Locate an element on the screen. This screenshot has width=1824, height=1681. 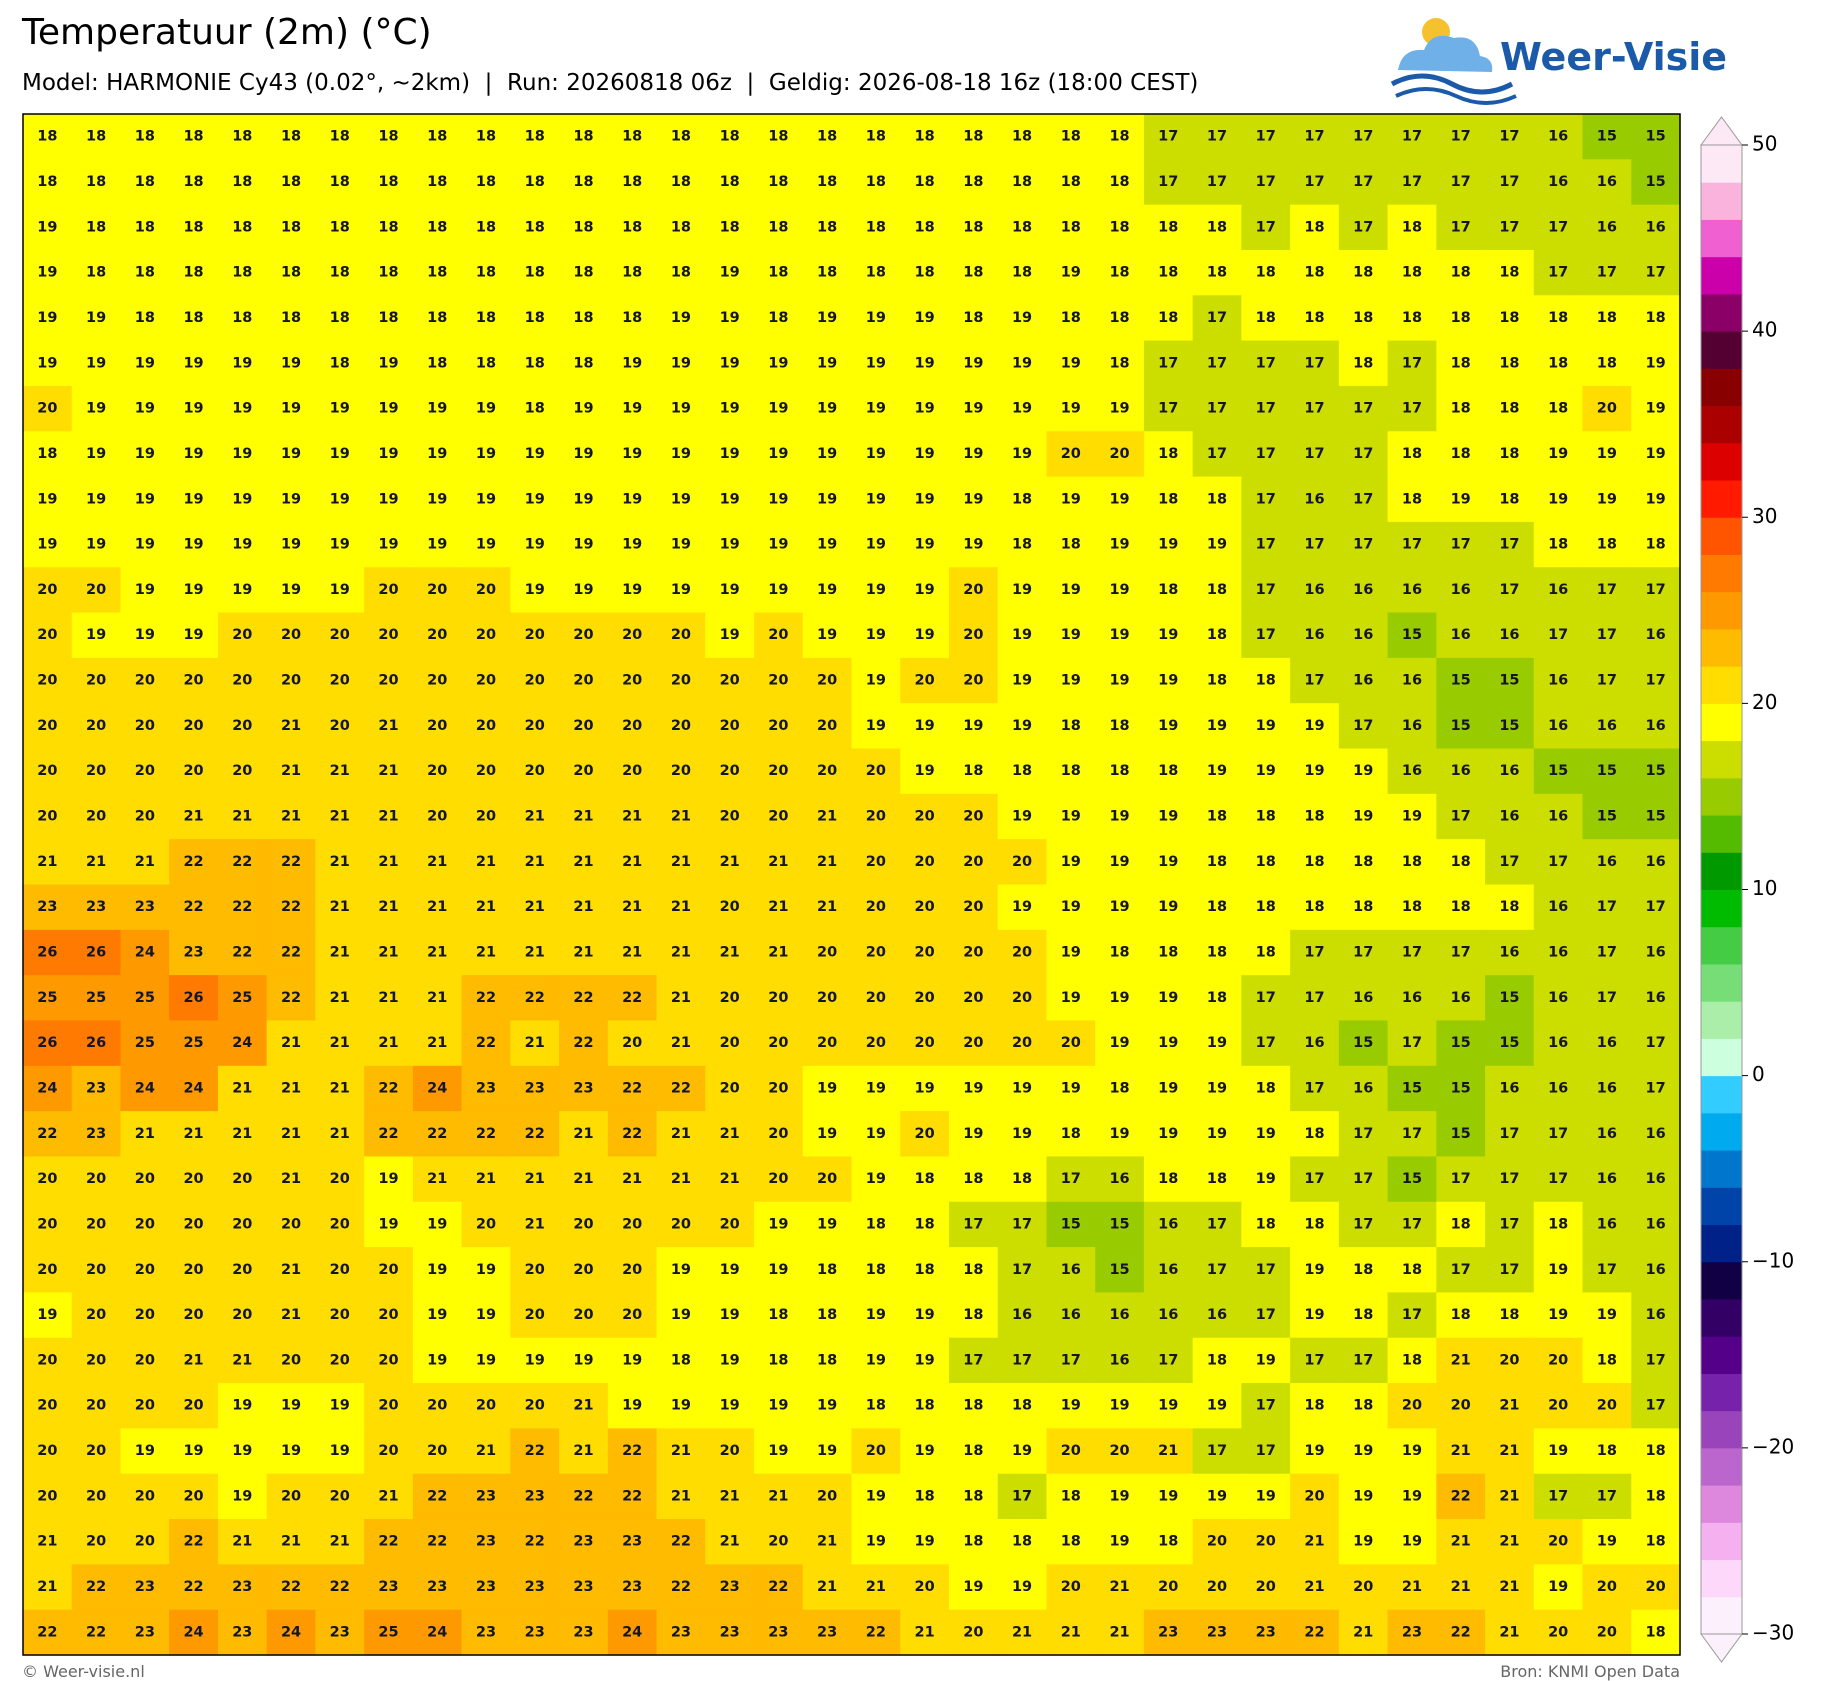
temperature-label: 15 is located at coordinates (1461, 1088).